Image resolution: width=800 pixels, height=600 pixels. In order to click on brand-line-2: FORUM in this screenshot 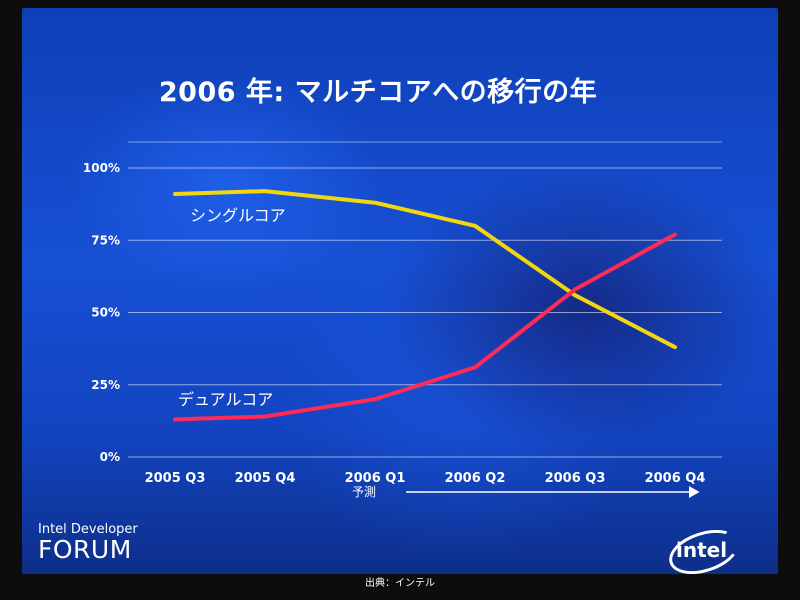, I will do `click(85, 549)`.